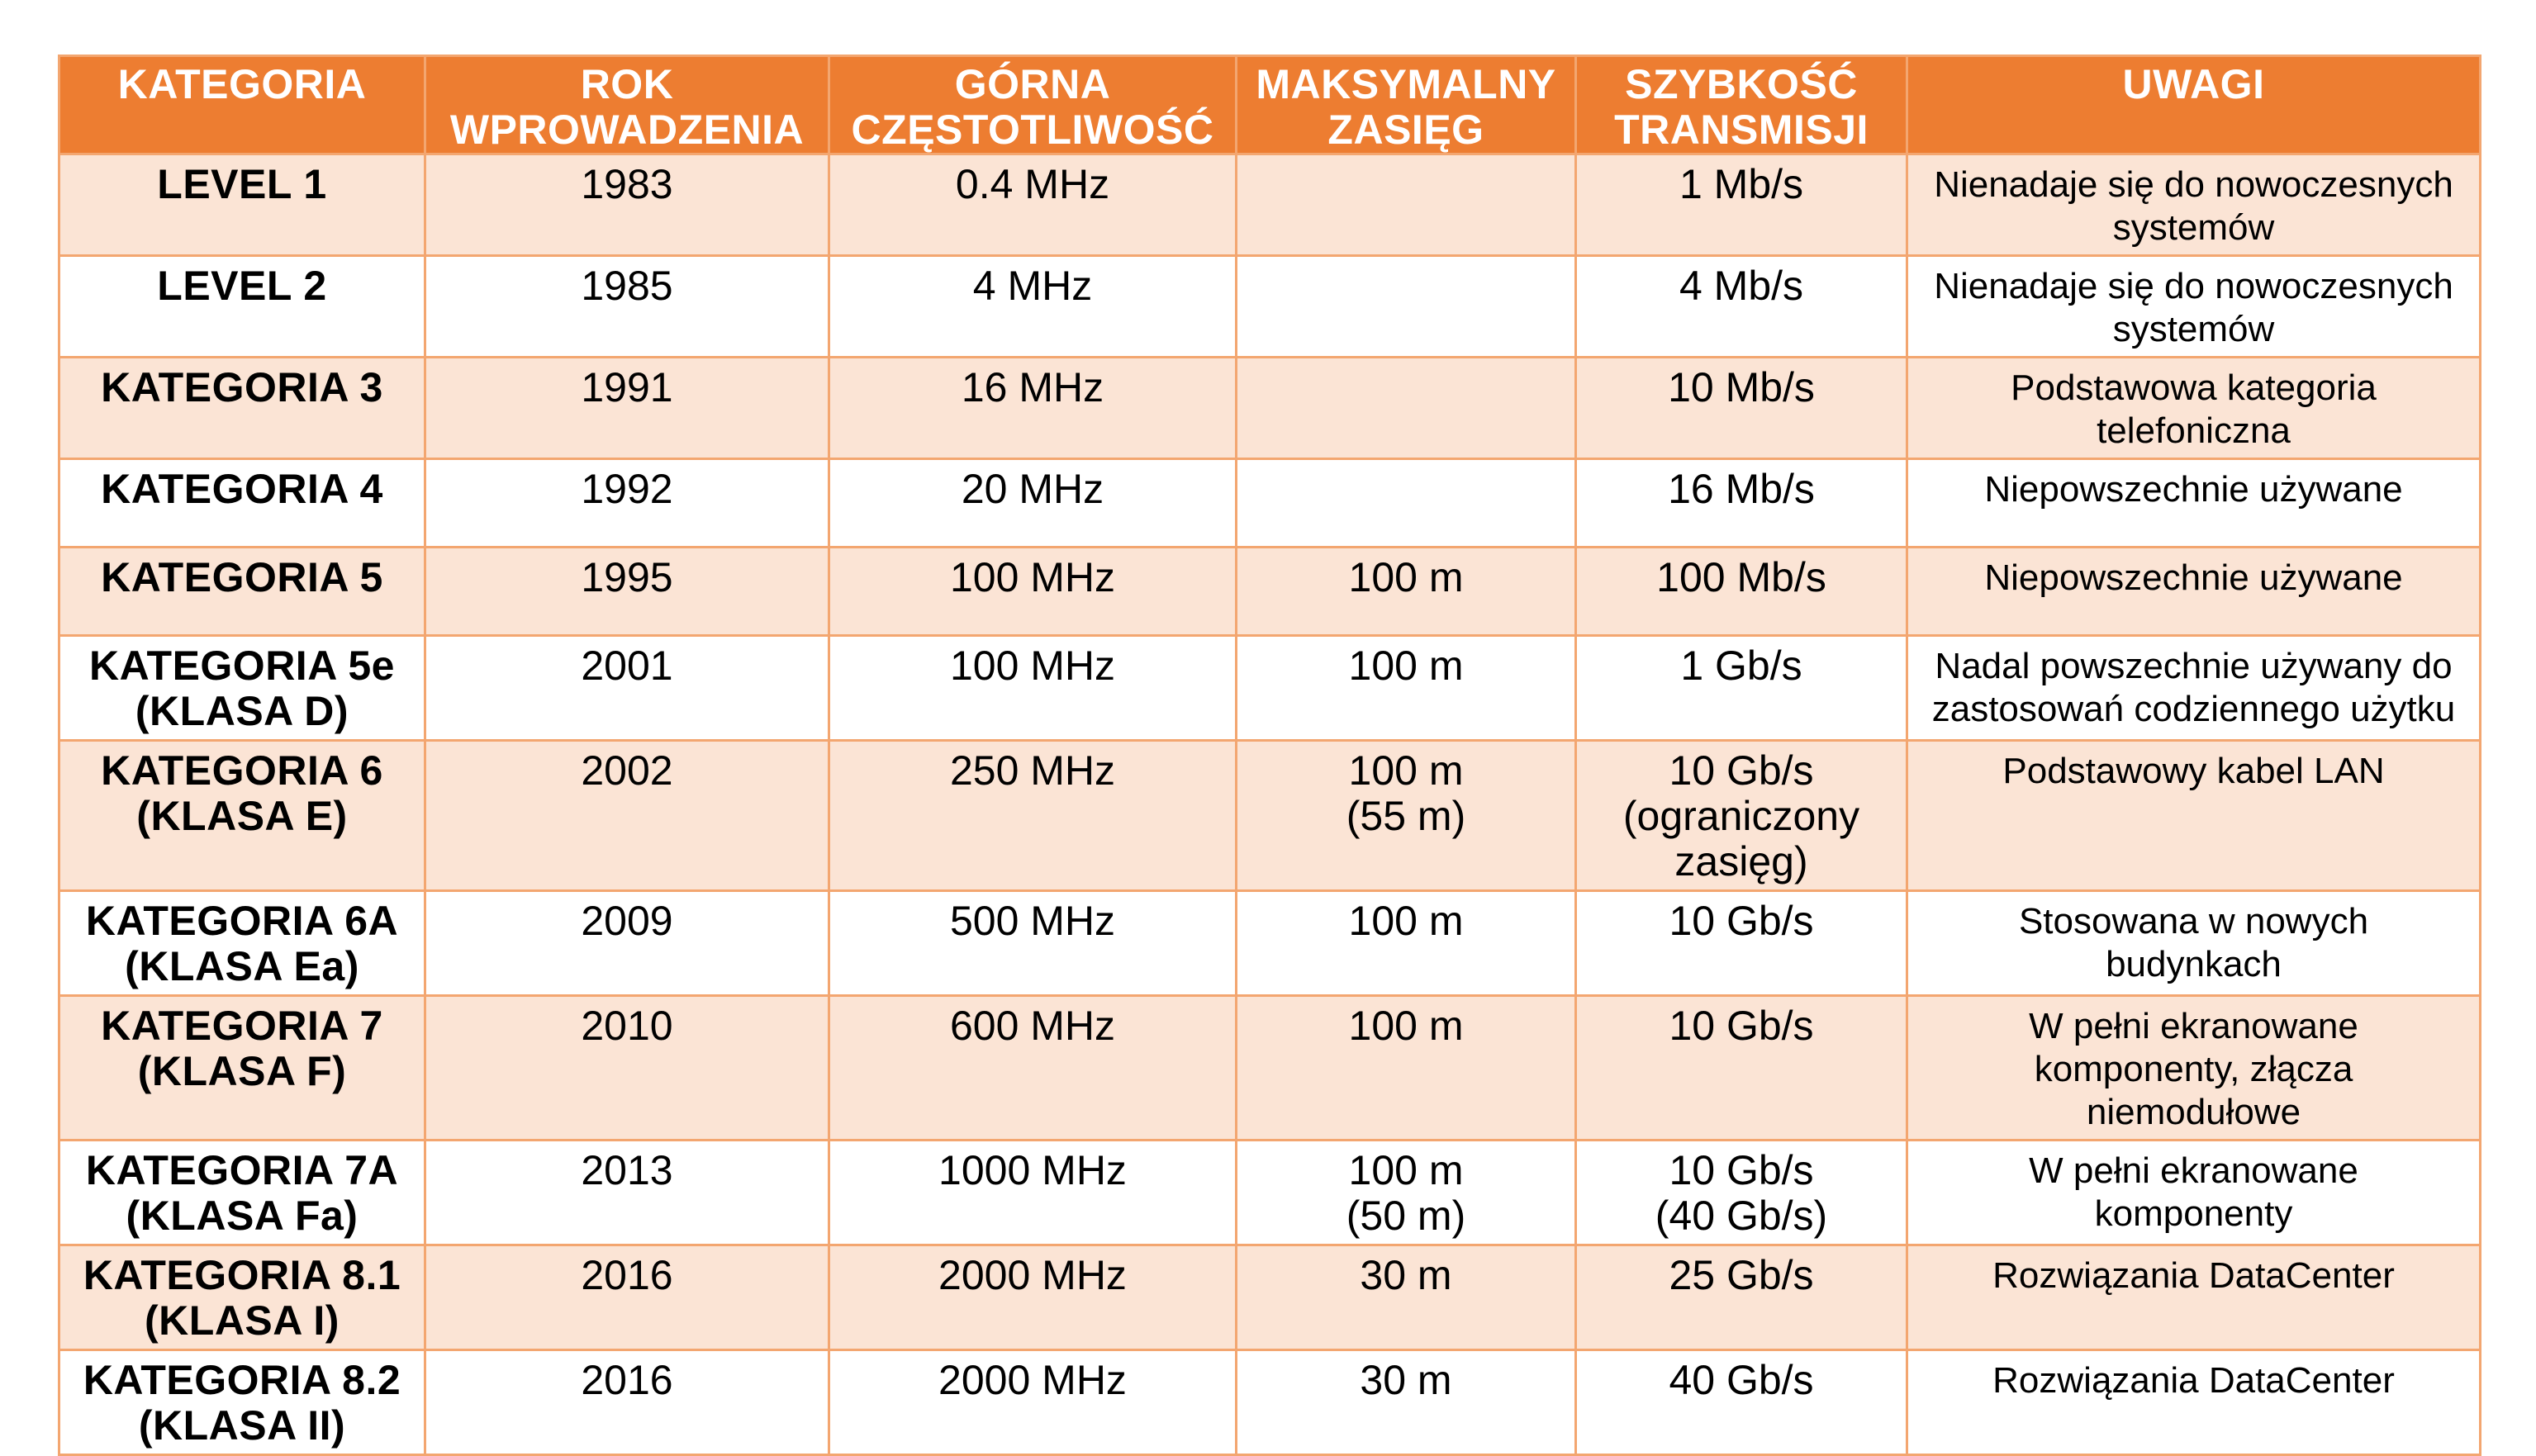  What do you see at coordinates (1741, 688) in the screenshot?
I see `cell-speed: 1 Gb/s` at bounding box center [1741, 688].